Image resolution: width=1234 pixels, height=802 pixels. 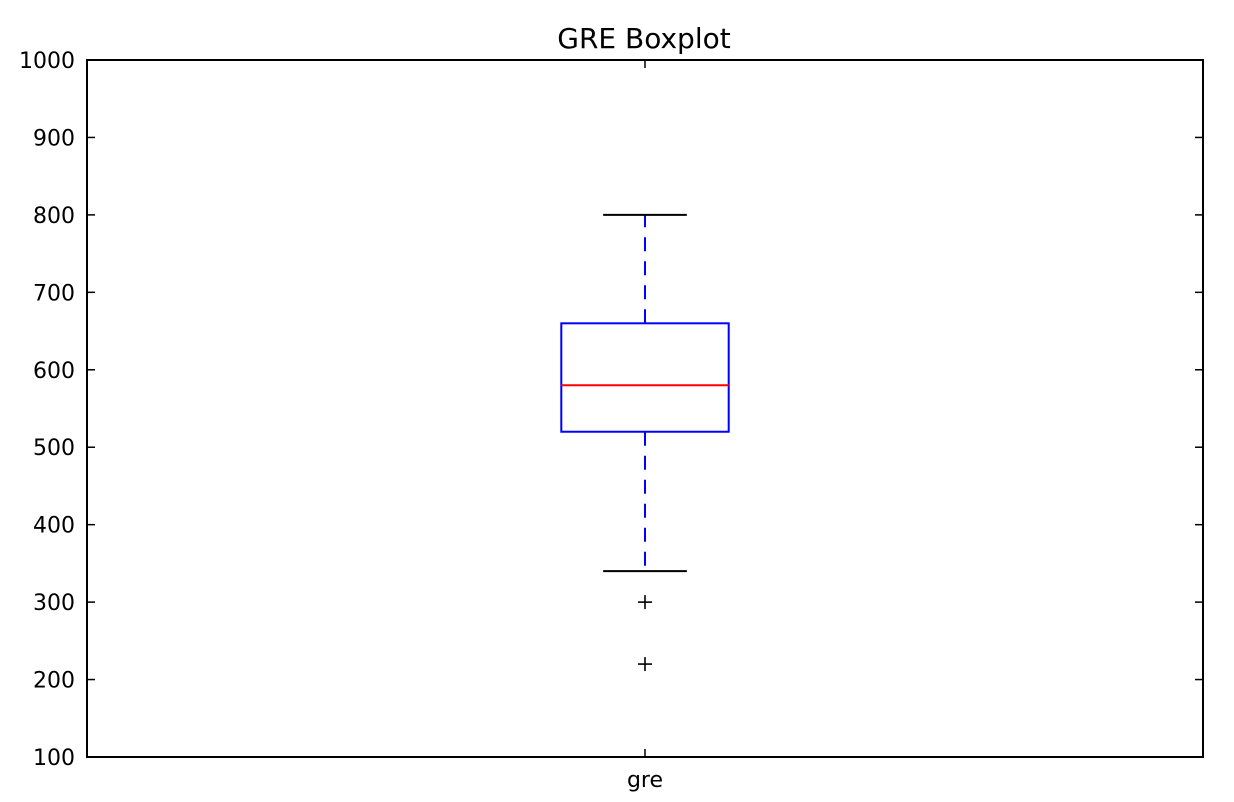 I want to click on y-tick-label: 400, so click(x=54, y=526).